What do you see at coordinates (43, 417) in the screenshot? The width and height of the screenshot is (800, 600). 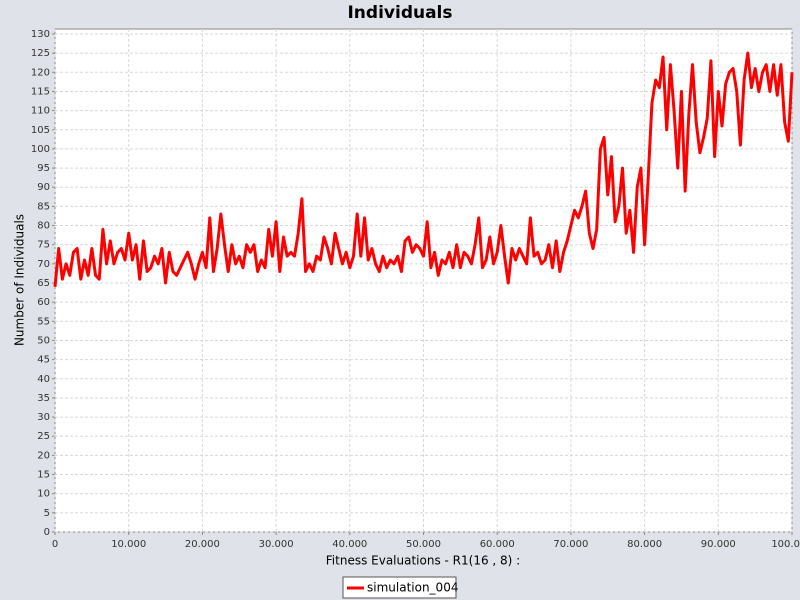 I see `y-tick-label: 30` at bounding box center [43, 417].